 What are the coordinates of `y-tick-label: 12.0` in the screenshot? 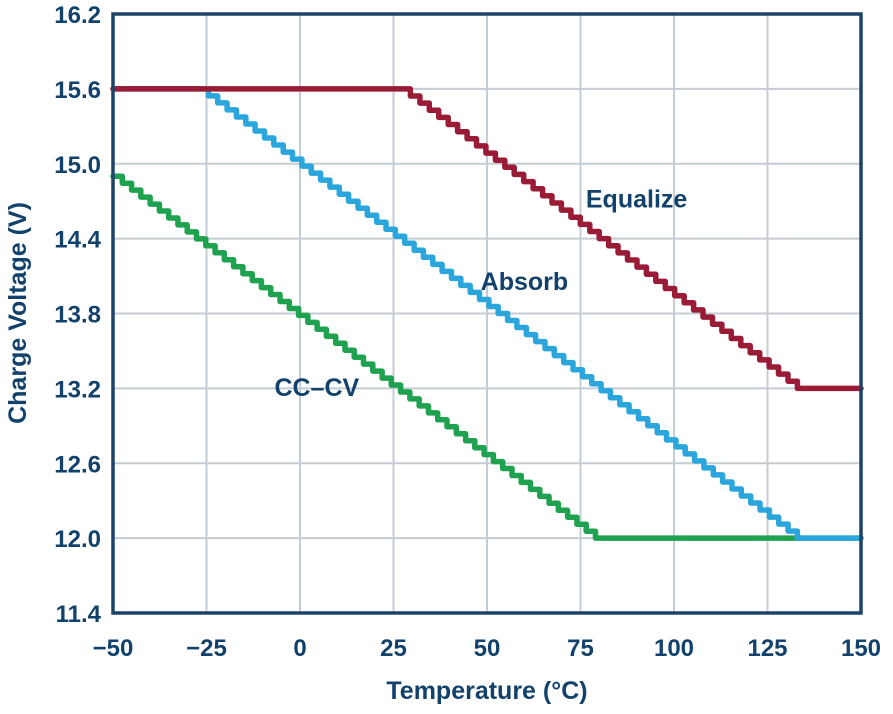 It's located at (77, 539).